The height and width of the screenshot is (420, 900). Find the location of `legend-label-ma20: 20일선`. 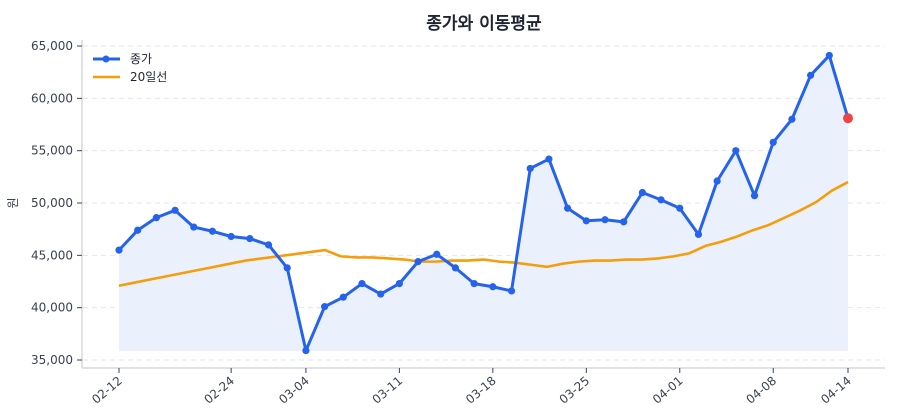

legend-label-ma20: 20일선 is located at coordinates (148, 77).